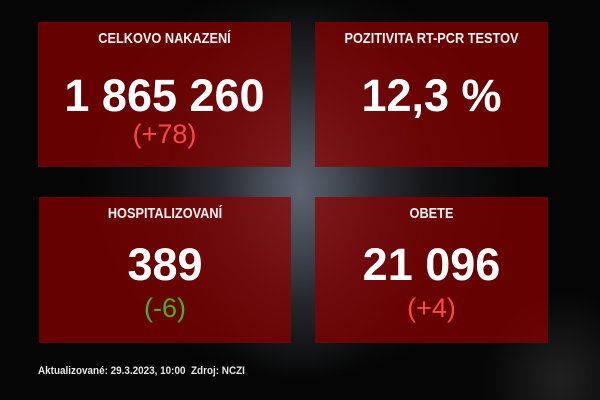  Describe the element at coordinates (165, 213) in the screenshot. I see `tile-label: HOSPITALIZOVANÍ` at that location.